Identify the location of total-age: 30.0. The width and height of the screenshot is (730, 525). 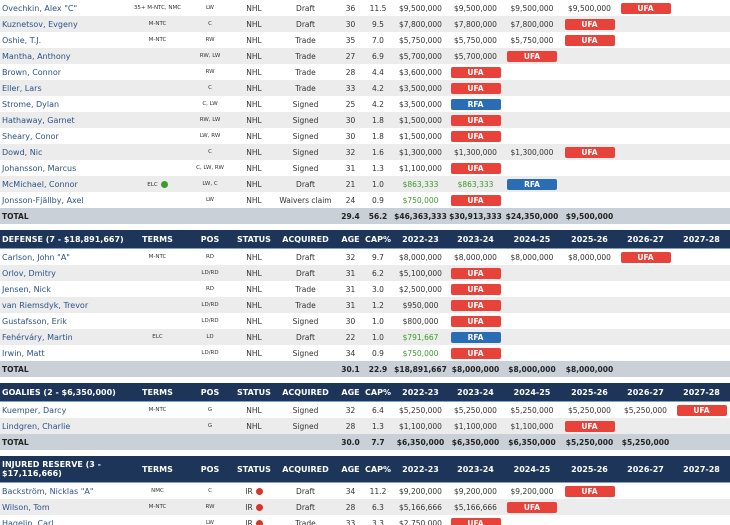
(350, 442).